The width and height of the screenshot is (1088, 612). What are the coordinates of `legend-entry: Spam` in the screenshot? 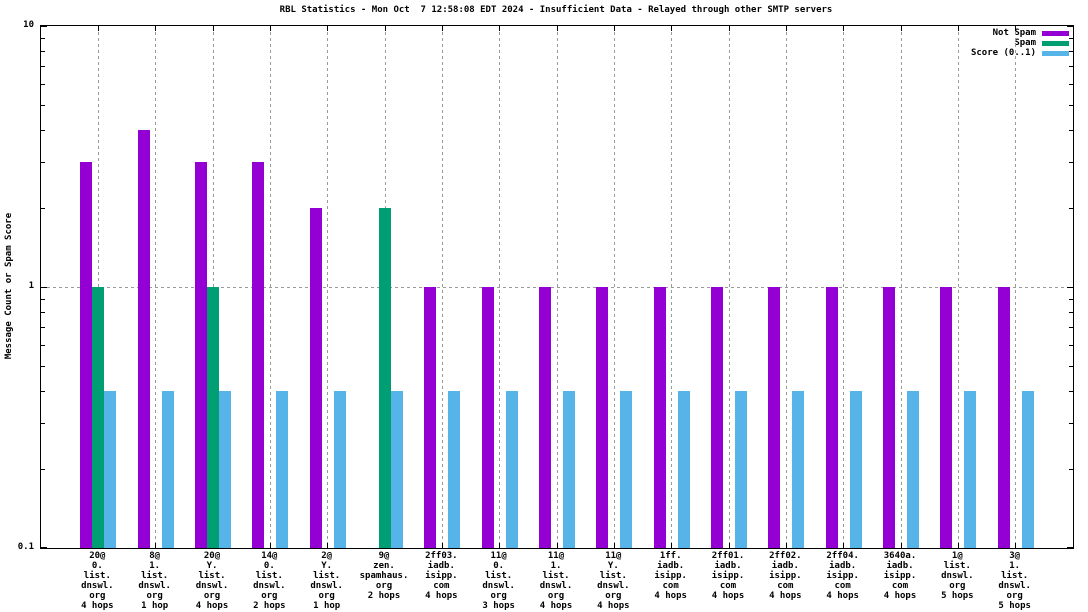 It's located at (1020, 43).